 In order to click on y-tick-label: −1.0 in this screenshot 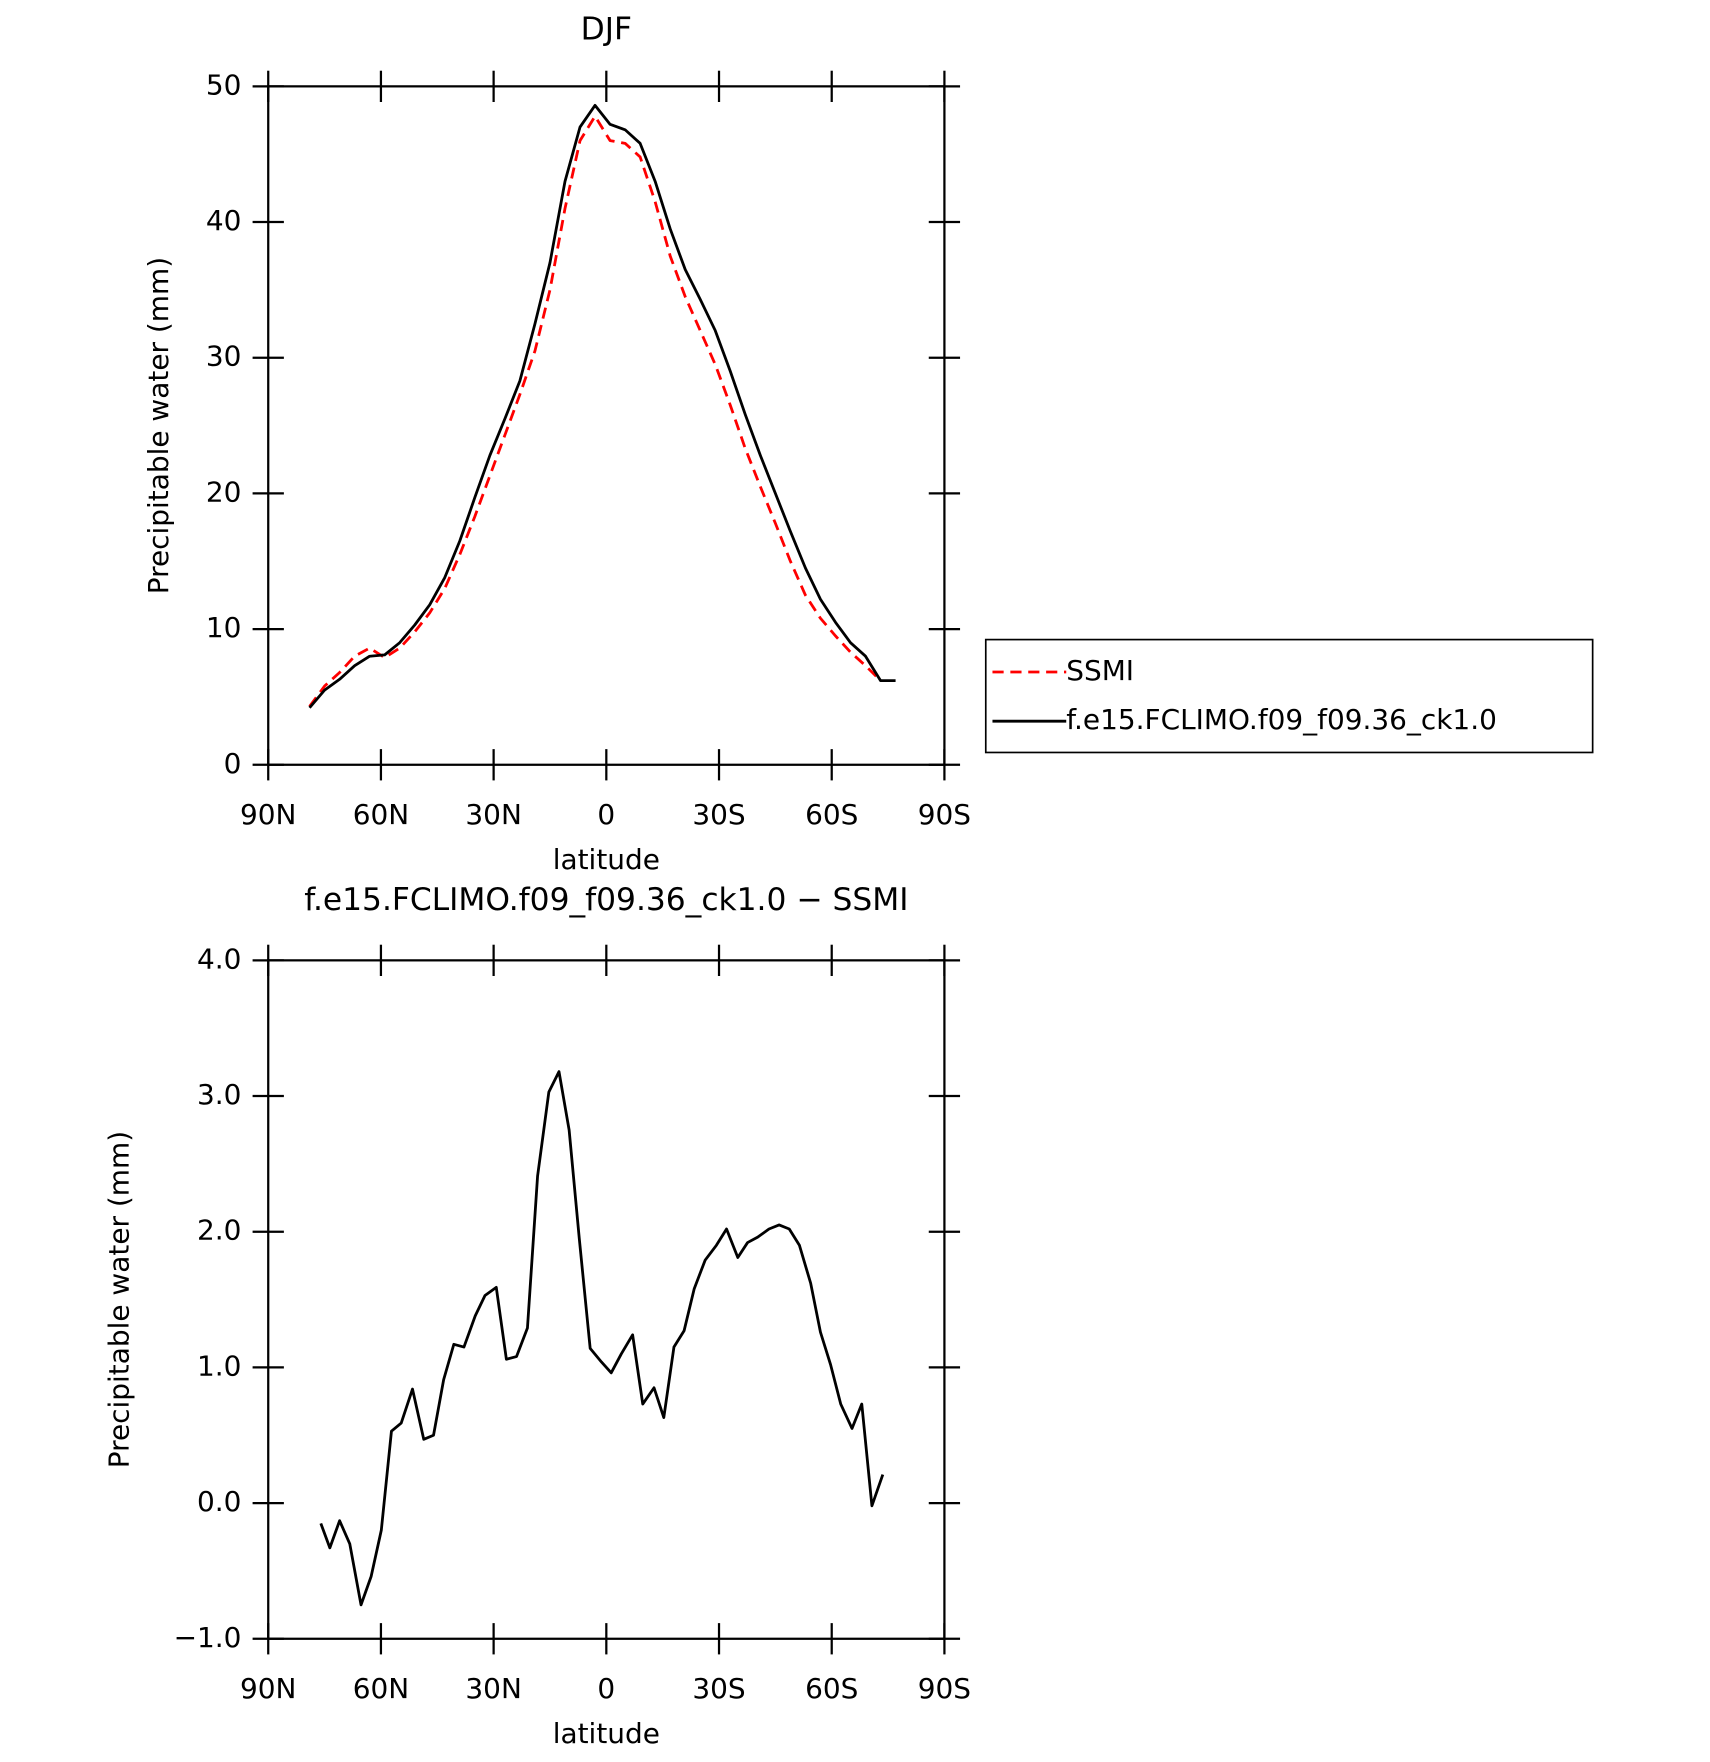, I will do `click(208, 1637)`.